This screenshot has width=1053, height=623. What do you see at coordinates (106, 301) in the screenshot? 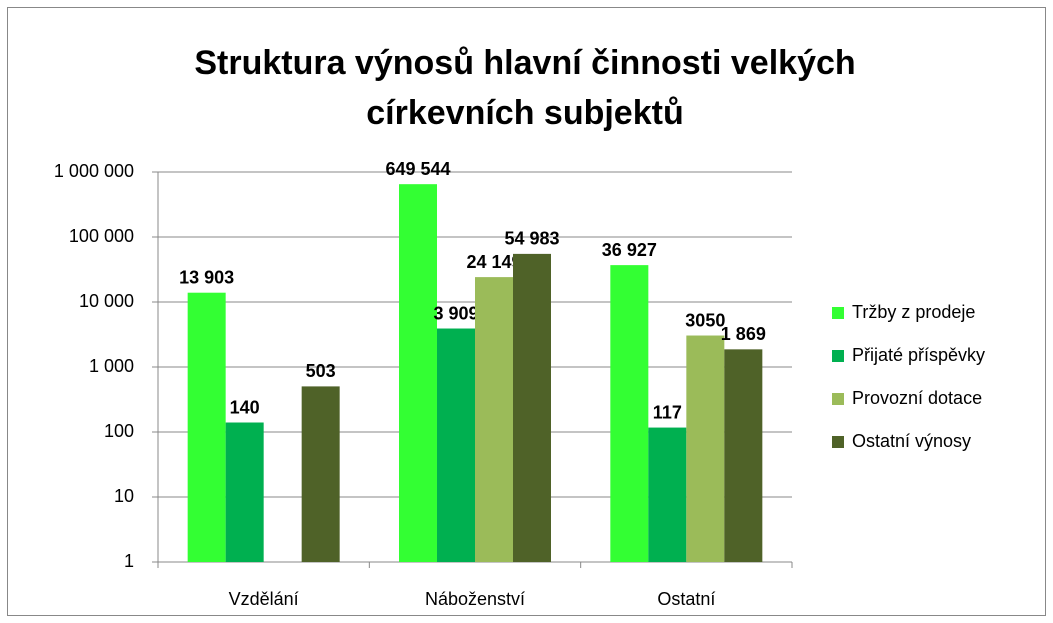
I see `y-tick-label: 10 000` at bounding box center [106, 301].